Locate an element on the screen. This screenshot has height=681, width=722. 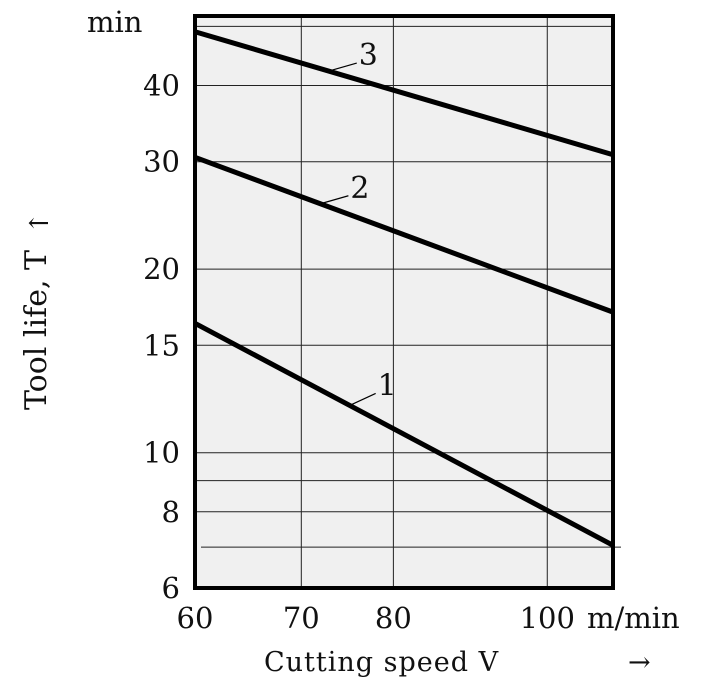
x-tick-label: 60 is located at coordinates (195, 618).